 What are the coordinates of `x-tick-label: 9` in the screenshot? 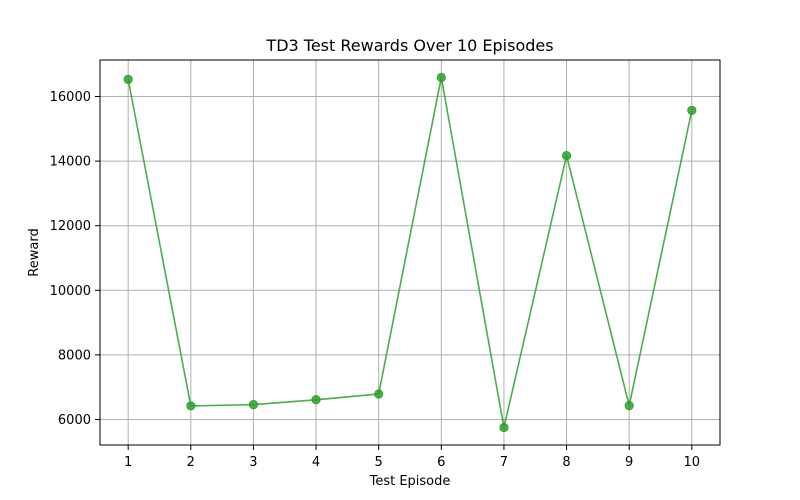 It's located at (629, 462).